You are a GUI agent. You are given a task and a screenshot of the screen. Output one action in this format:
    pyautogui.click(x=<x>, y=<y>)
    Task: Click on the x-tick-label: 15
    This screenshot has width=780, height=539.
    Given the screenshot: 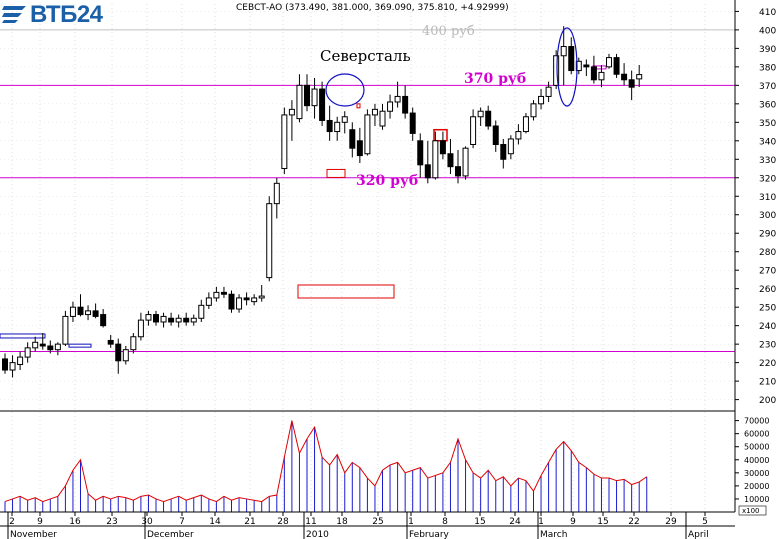 What is the action you would take?
    pyautogui.click(x=602, y=522)
    